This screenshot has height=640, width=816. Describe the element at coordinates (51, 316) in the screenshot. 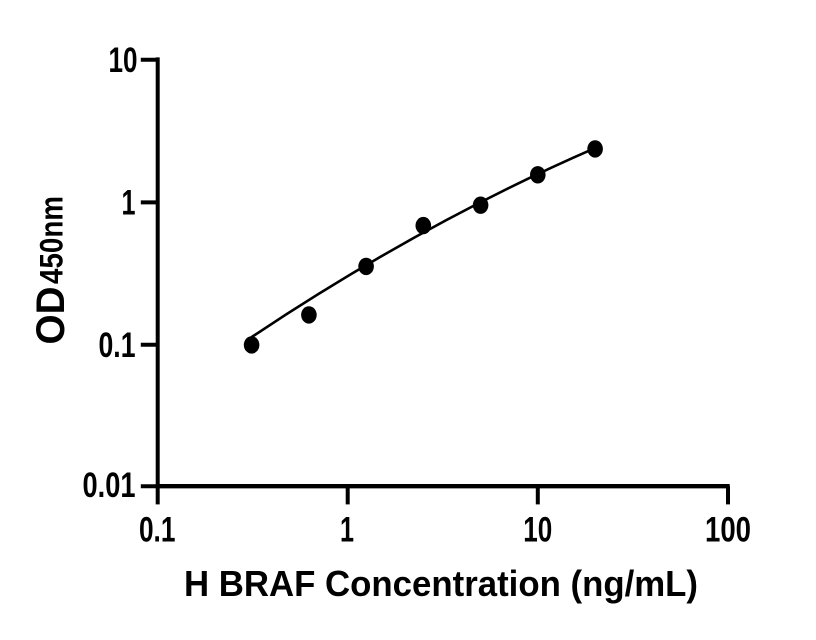

I see `svg-text: OD` at that location.